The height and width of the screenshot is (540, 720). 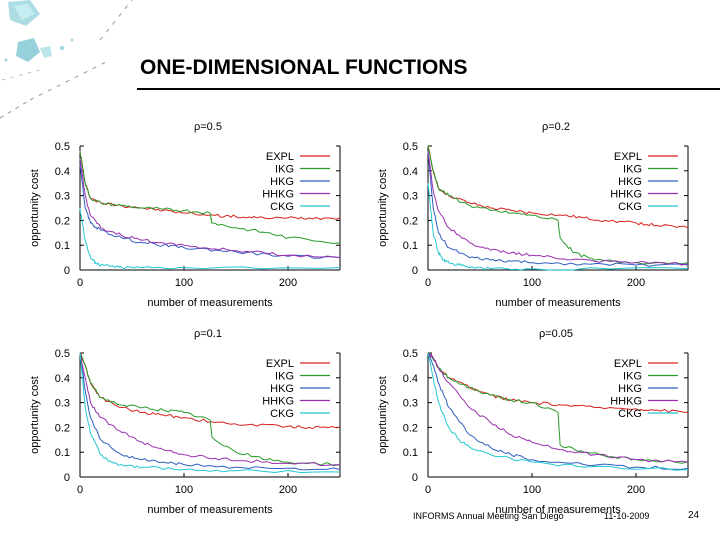 What do you see at coordinates (208, 127) in the screenshot?
I see `chart-1-title: ρ=0.5` at bounding box center [208, 127].